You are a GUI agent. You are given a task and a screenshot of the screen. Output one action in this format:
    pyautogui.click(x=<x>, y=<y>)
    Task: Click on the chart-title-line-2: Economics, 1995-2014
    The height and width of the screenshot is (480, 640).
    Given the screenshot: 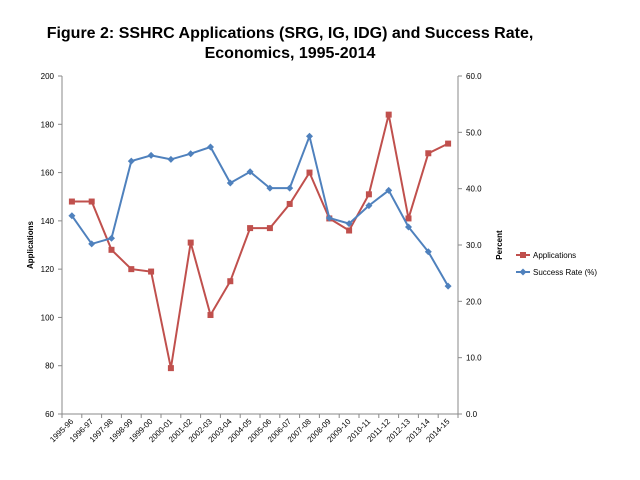 What is the action you would take?
    pyautogui.click(x=290, y=53)
    